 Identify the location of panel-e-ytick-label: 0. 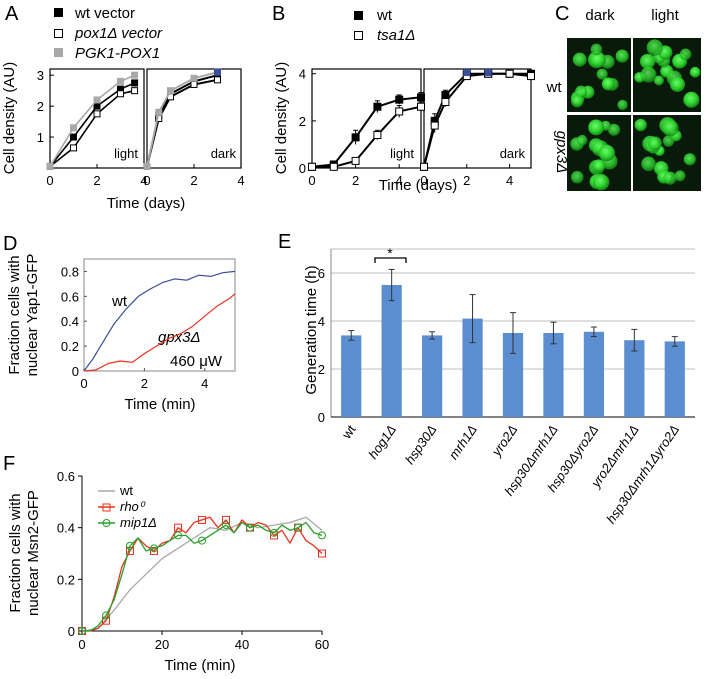
(321, 417).